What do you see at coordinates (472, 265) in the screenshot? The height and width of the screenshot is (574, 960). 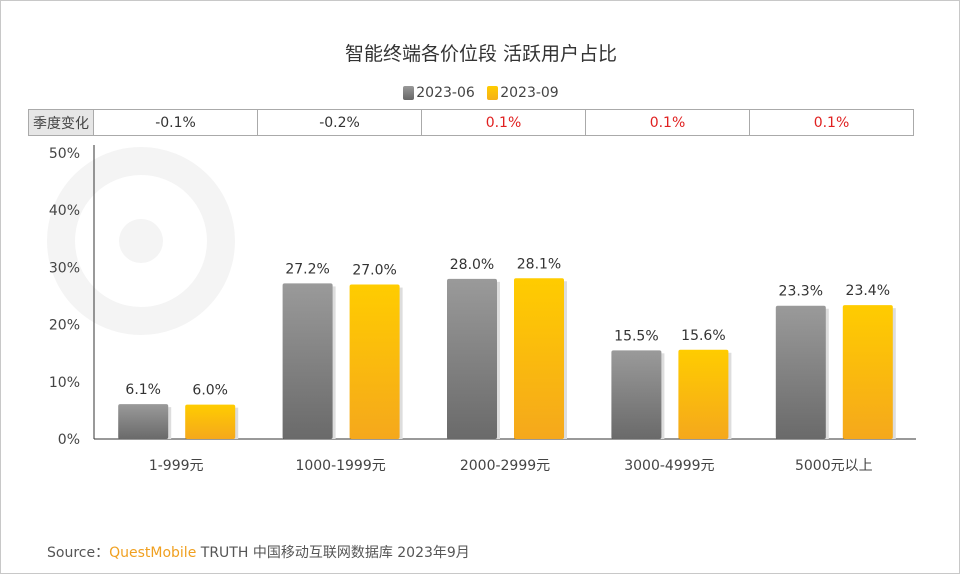 I see `data-label: 28.0%` at bounding box center [472, 265].